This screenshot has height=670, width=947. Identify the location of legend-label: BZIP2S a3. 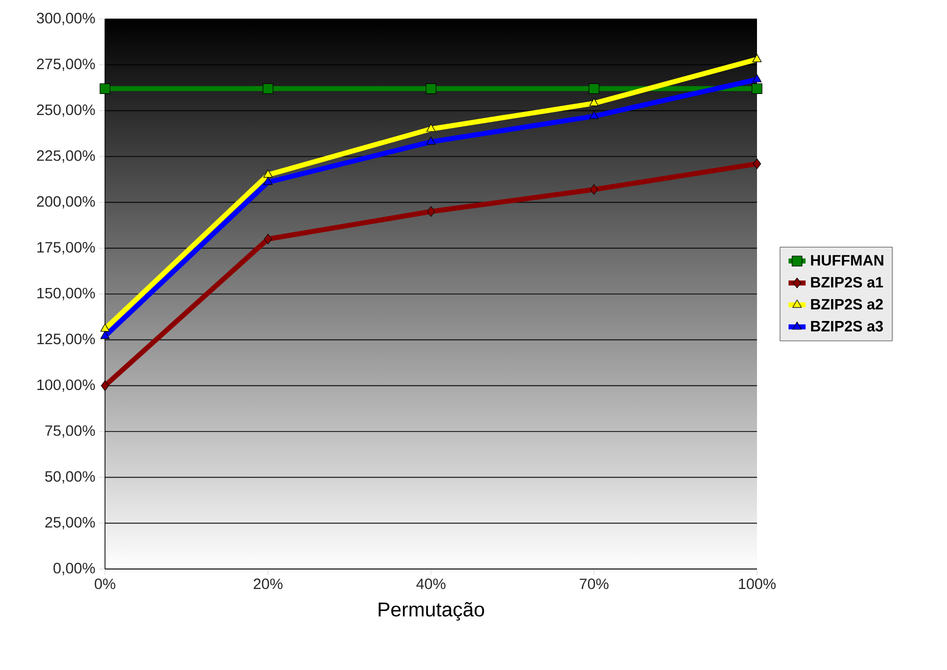
(847, 326).